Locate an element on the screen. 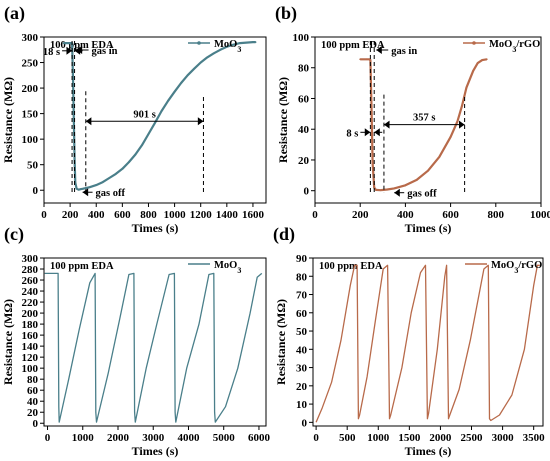 The height and width of the screenshot is (461, 550). x-tick-label: 3500 is located at coordinates (534, 438).